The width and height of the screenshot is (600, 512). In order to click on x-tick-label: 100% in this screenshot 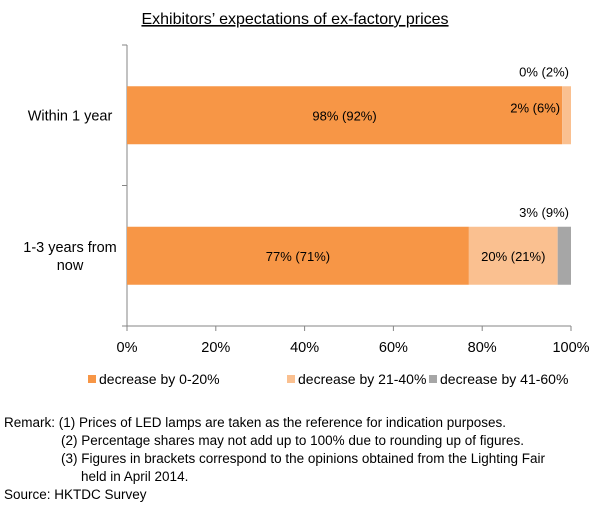, I will do `click(570, 348)`.